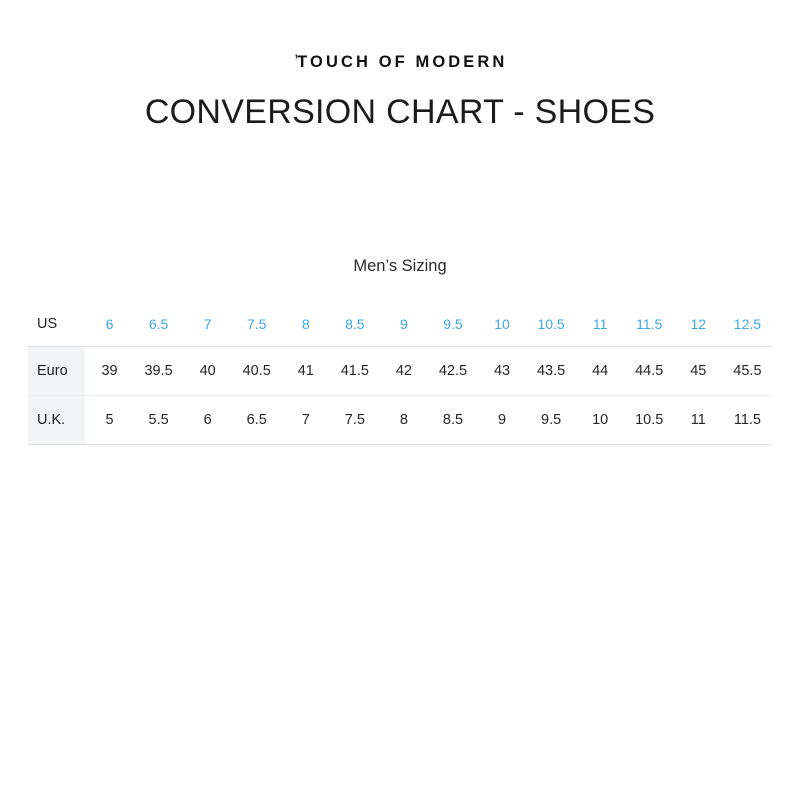 This screenshot has width=800, height=800. What do you see at coordinates (400, 266) in the screenshot?
I see `section-heading-mens-sizing: Men’s Sizing` at bounding box center [400, 266].